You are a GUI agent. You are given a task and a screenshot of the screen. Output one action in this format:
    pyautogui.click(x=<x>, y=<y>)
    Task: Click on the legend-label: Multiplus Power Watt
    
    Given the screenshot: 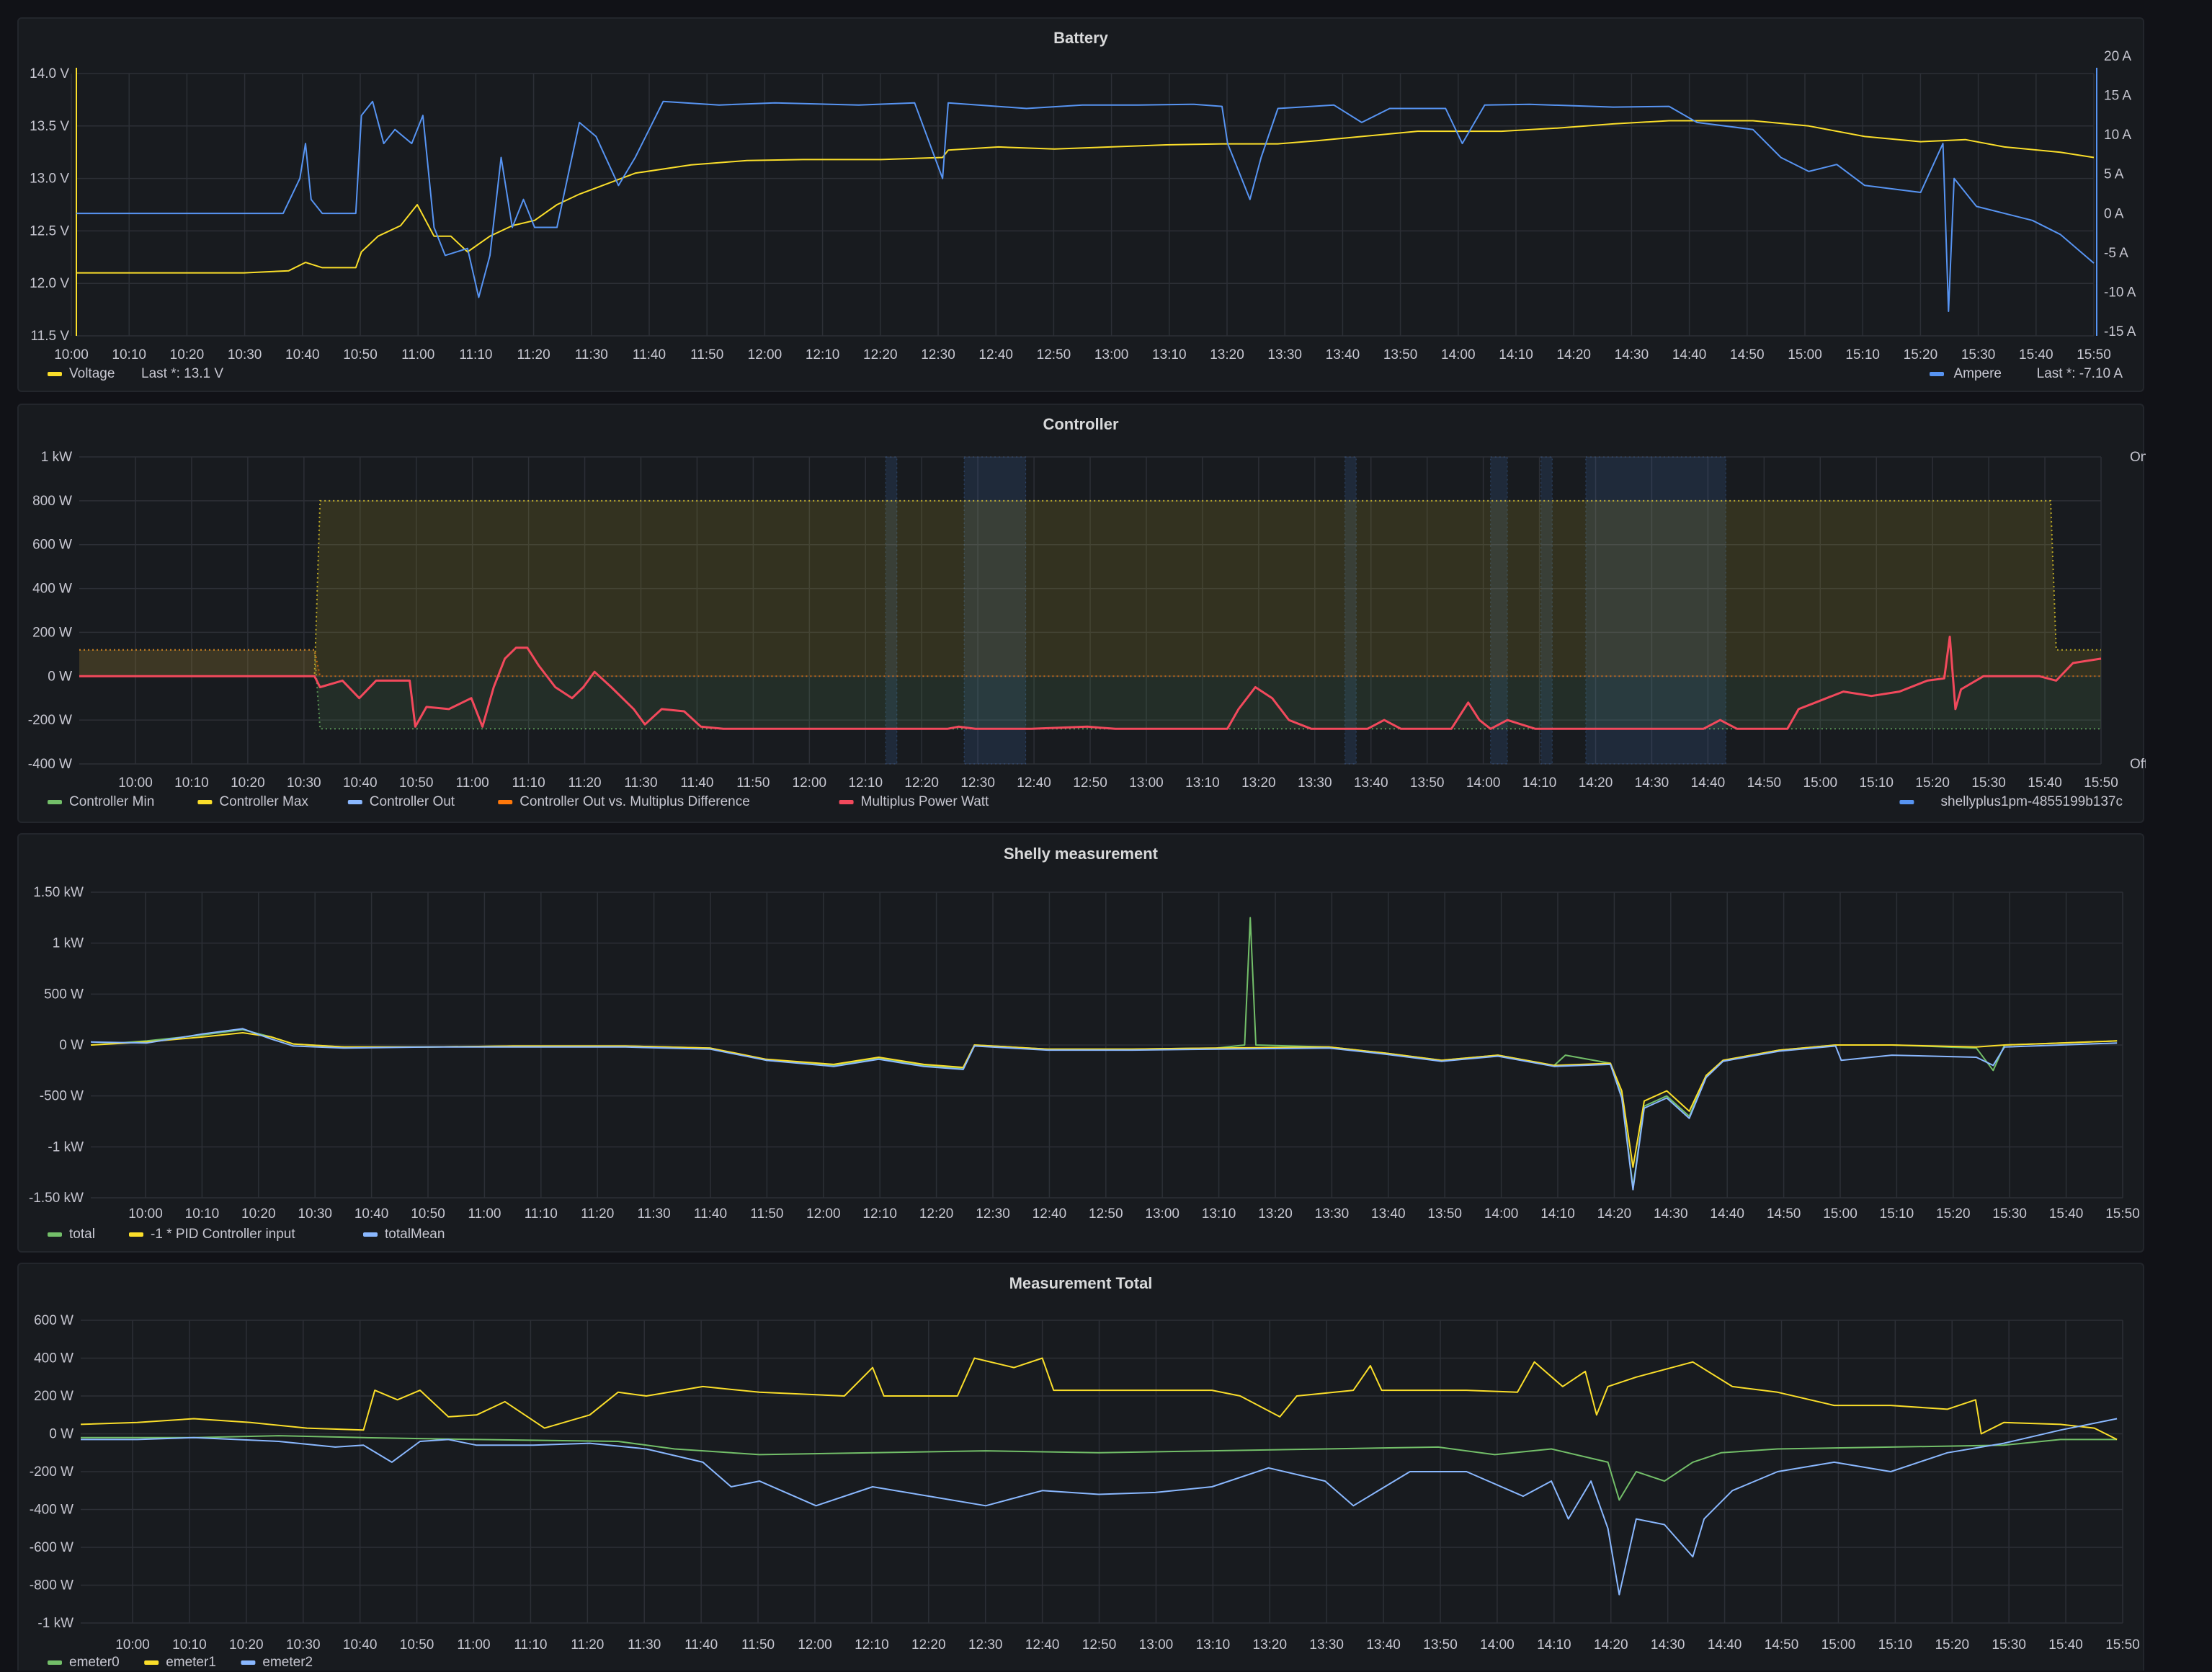 What is the action you would take?
    pyautogui.click(x=925, y=801)
    